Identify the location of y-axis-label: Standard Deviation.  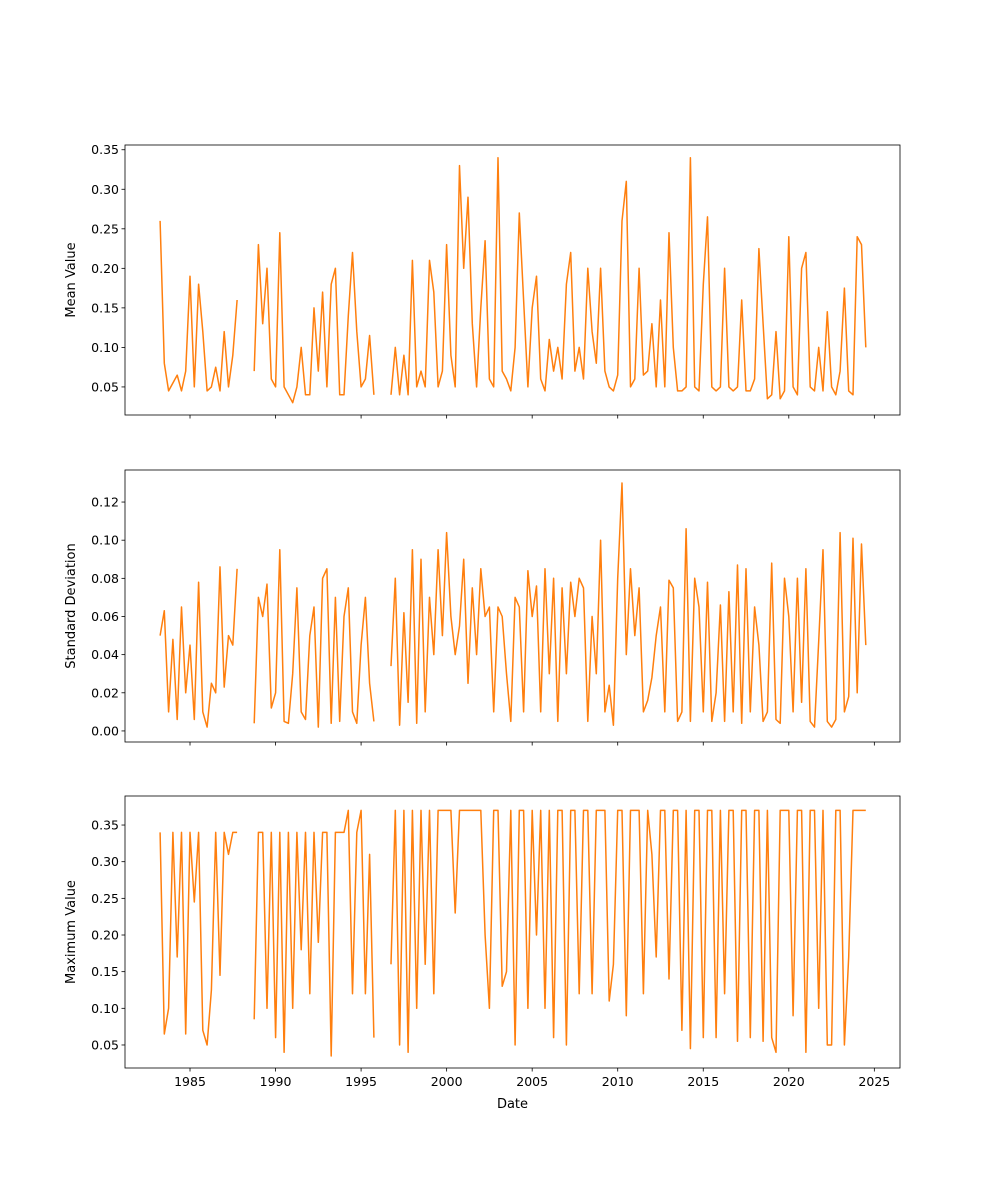
(71, 605).